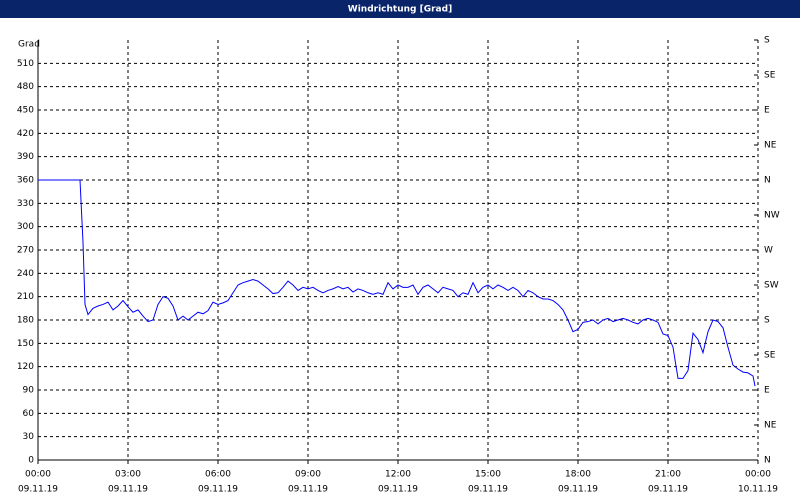 The image size is (800, 500). Describe the element at coordinates (25, 181) in the screenshot. I see `y-tick-label: 360` at that location.